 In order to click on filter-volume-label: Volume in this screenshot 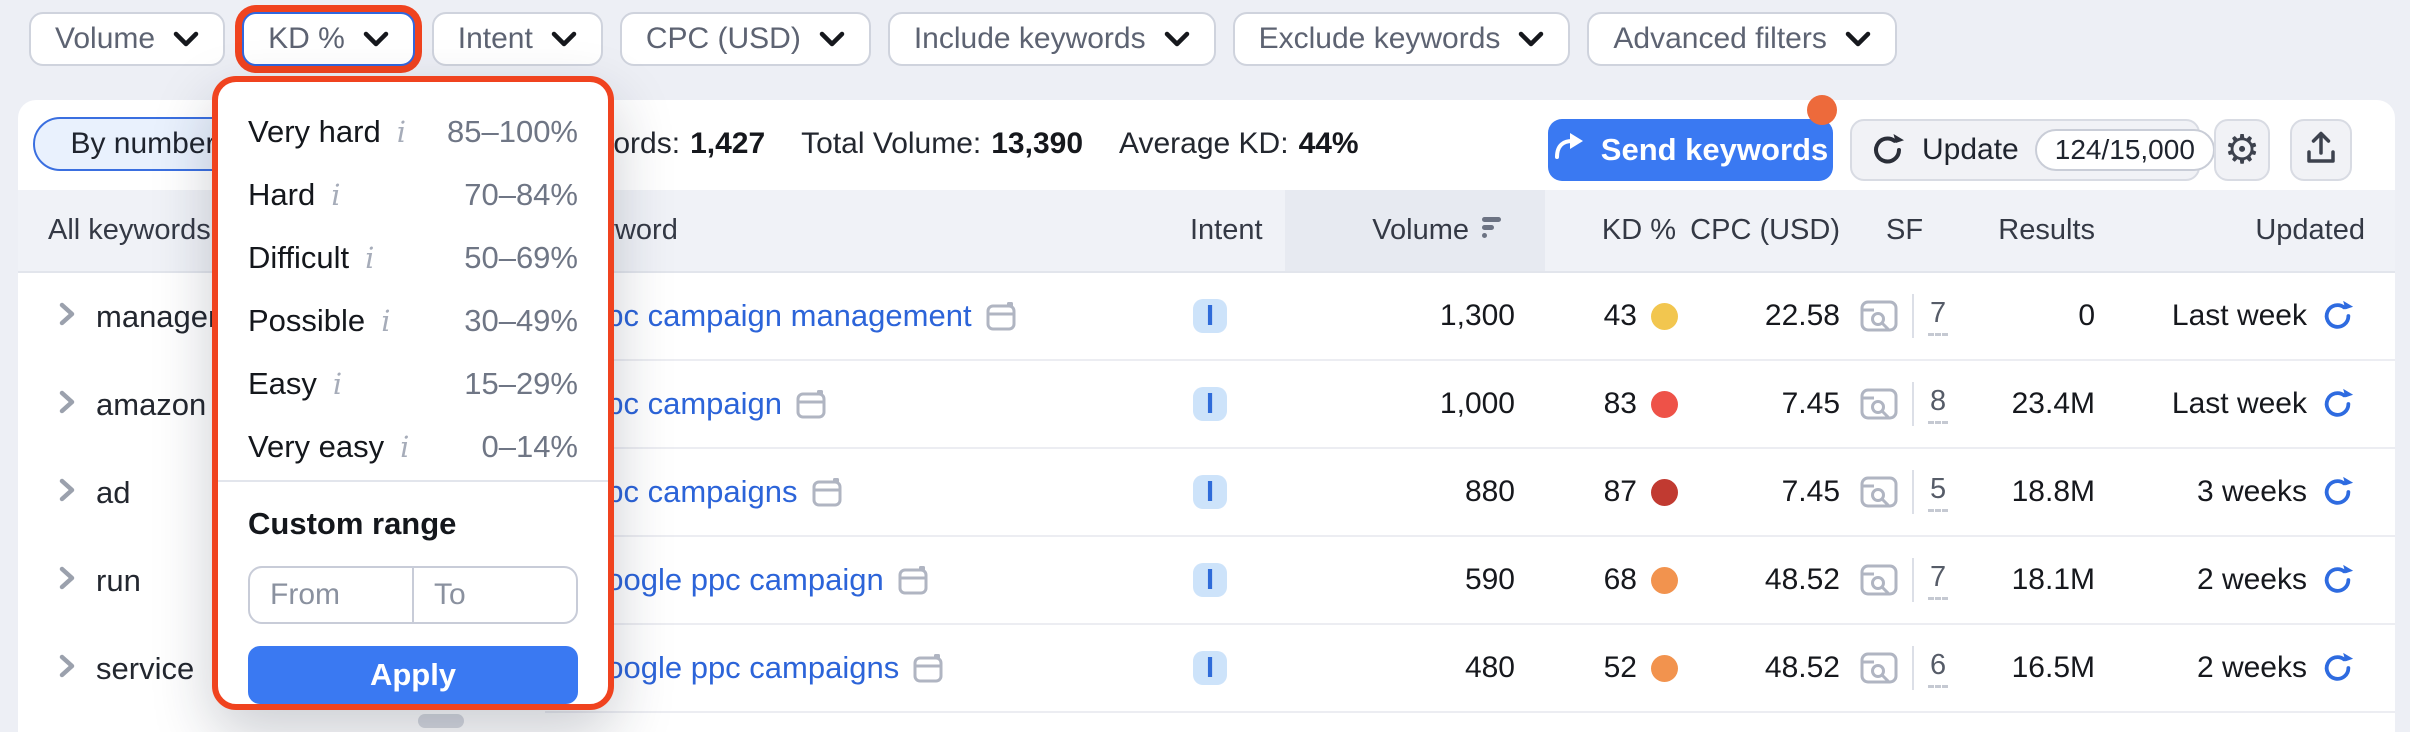, I will do `click(105, 38)`.